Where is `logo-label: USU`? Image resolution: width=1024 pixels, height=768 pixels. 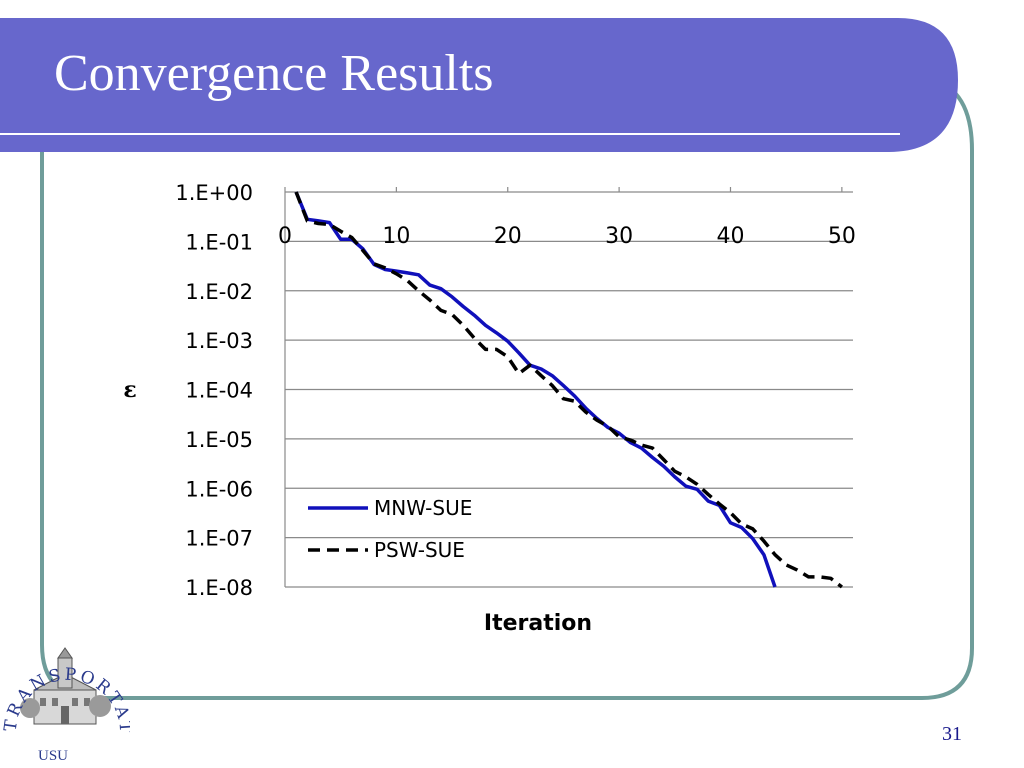
logo-label: USU is located at coordinates (53, 756).